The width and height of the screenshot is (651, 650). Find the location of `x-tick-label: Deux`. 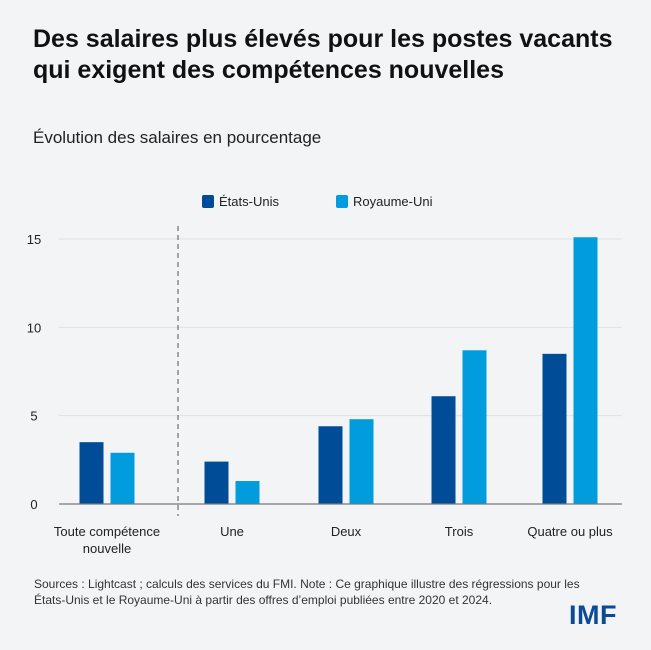

x-tick-label: Deux is located at coordinates (346, 531).